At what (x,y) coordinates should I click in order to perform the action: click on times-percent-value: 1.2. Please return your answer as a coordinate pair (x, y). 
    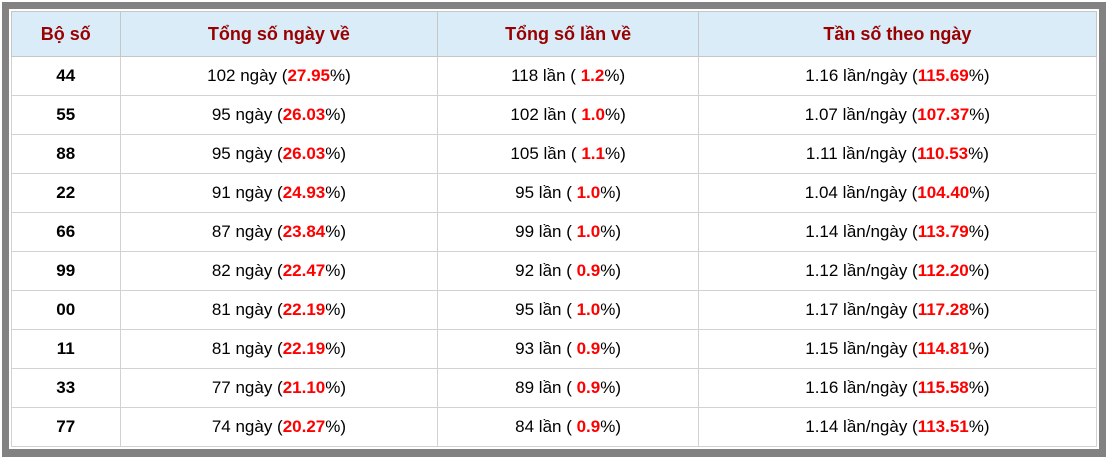
    Looking at the image, I should click on (592, 75).